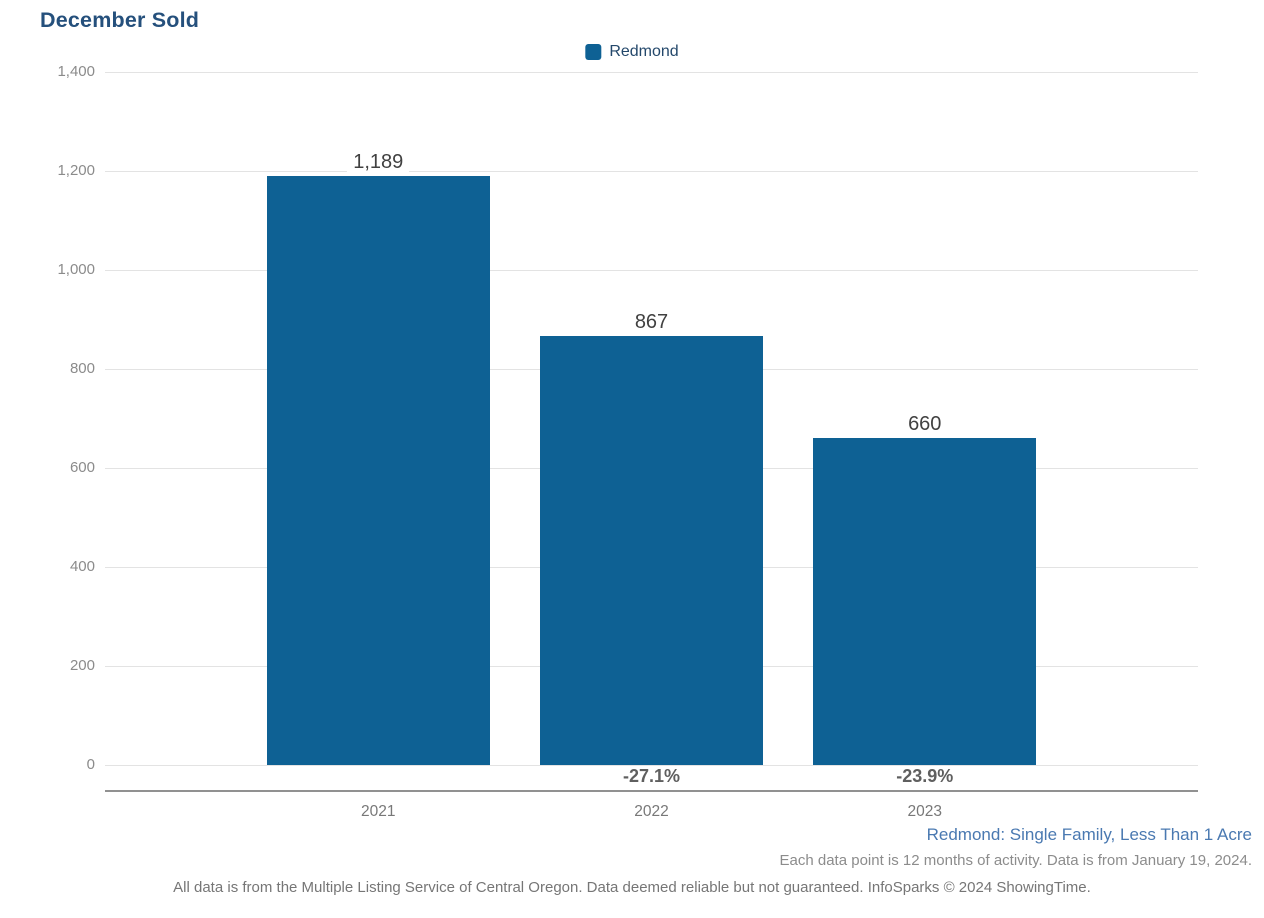  I want to click on x-axis-label: 2021, so click(378, 811).